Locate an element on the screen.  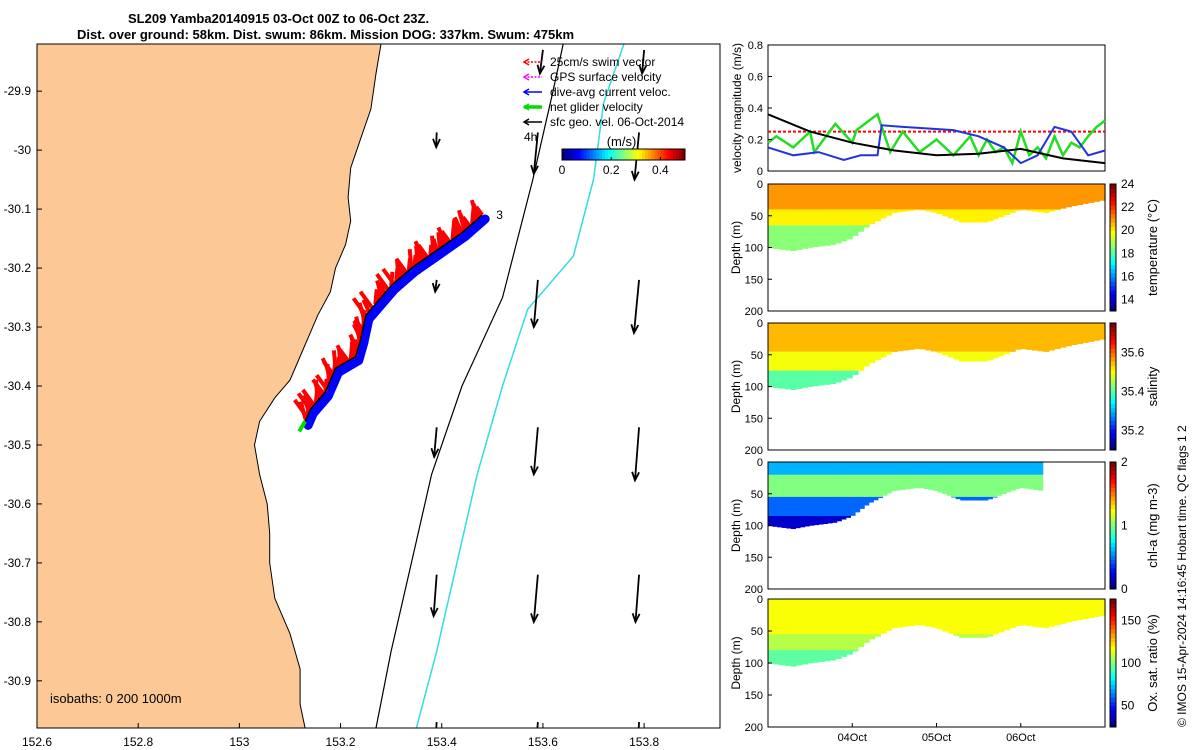
section-colorbar-tick-label: 35.4 is located at coordinates (1133, 391).